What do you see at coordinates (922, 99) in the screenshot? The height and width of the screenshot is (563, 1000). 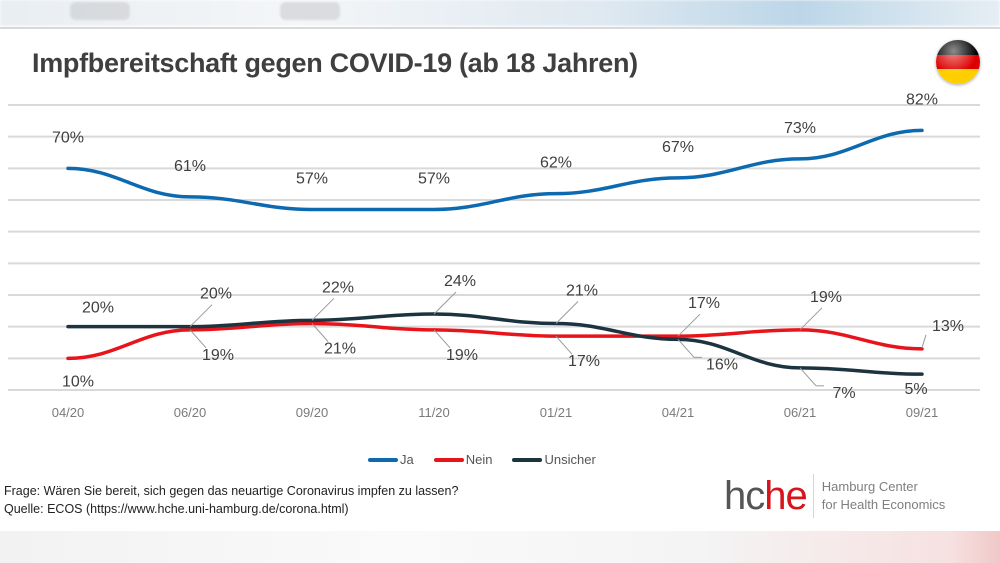 I see `data-label-ja: 82%` at bounding box center [922, 99].